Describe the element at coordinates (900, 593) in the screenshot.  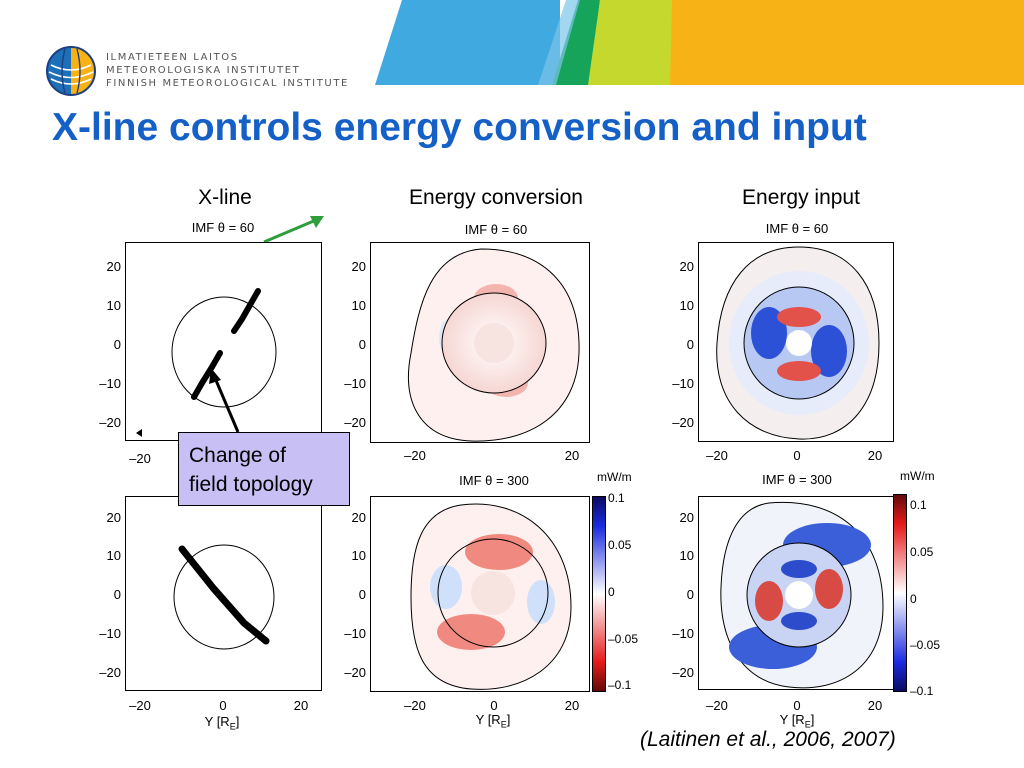
I see `colorbar-input` at that location.